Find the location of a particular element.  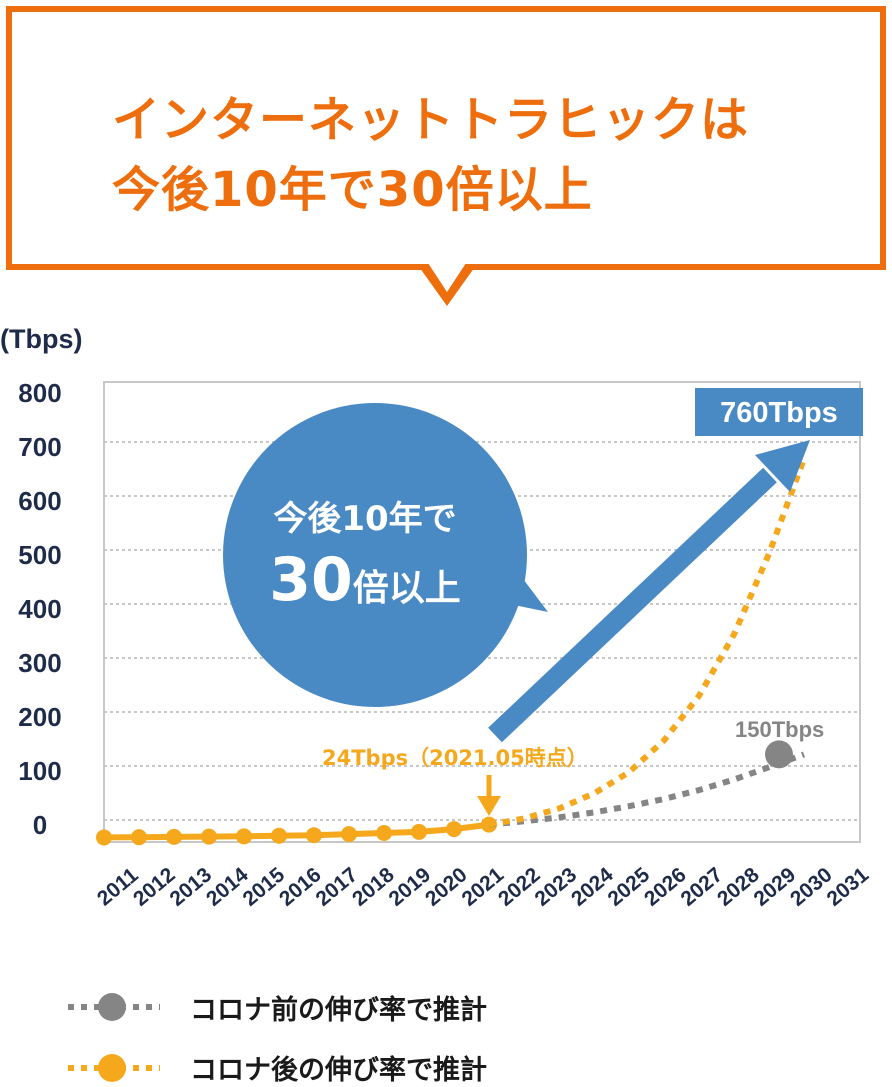

callout-line1: 今後10年で is located at coordinates (364, 519).